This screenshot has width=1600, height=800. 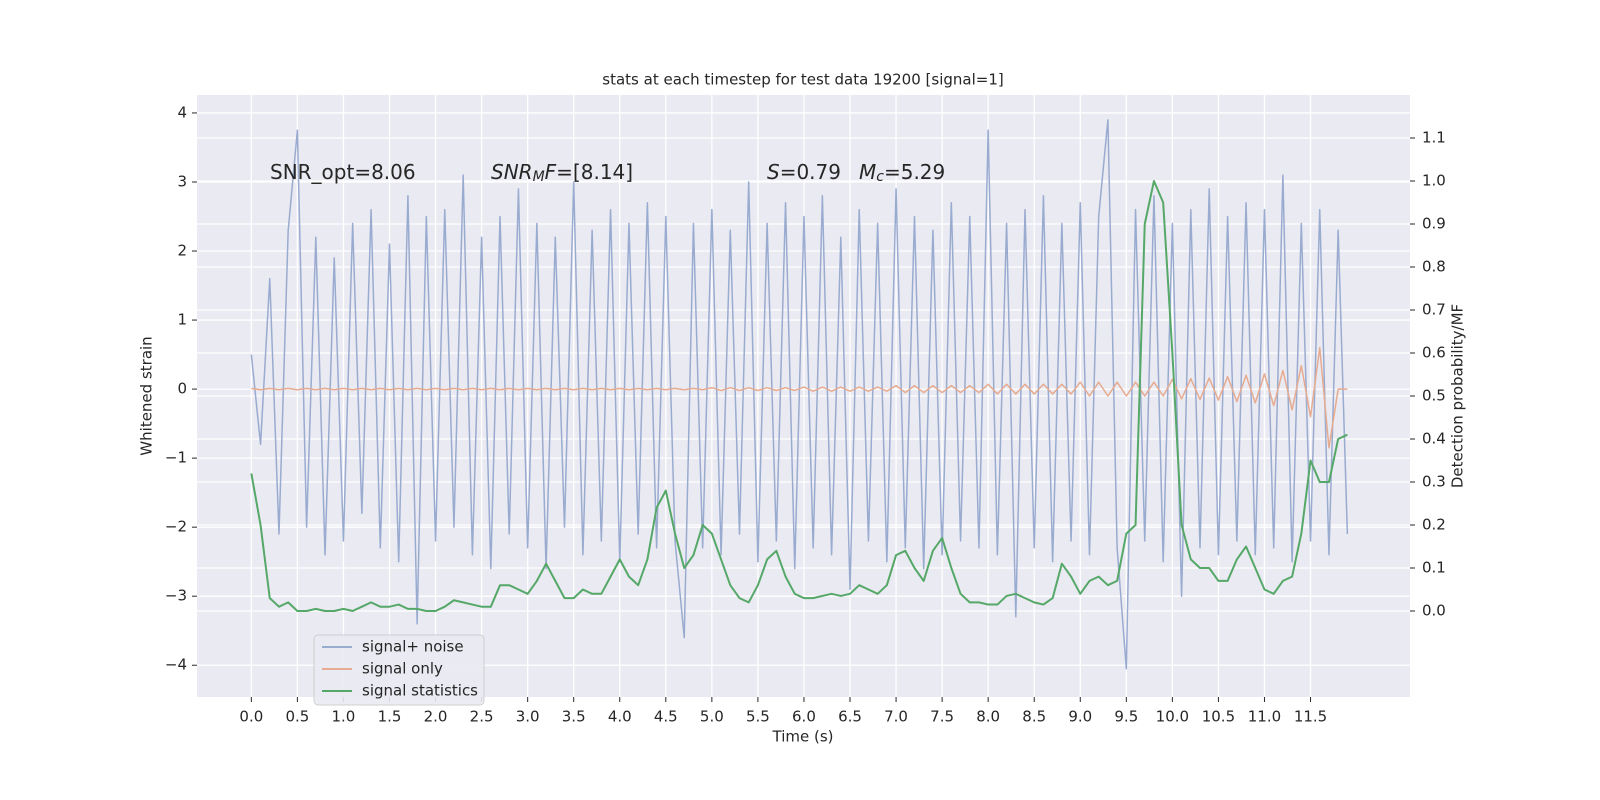 What do you see at coordinates (344, 717) in the screenshot?
I see `x-tick-label: 1.0` at bounding box center [344, 717].